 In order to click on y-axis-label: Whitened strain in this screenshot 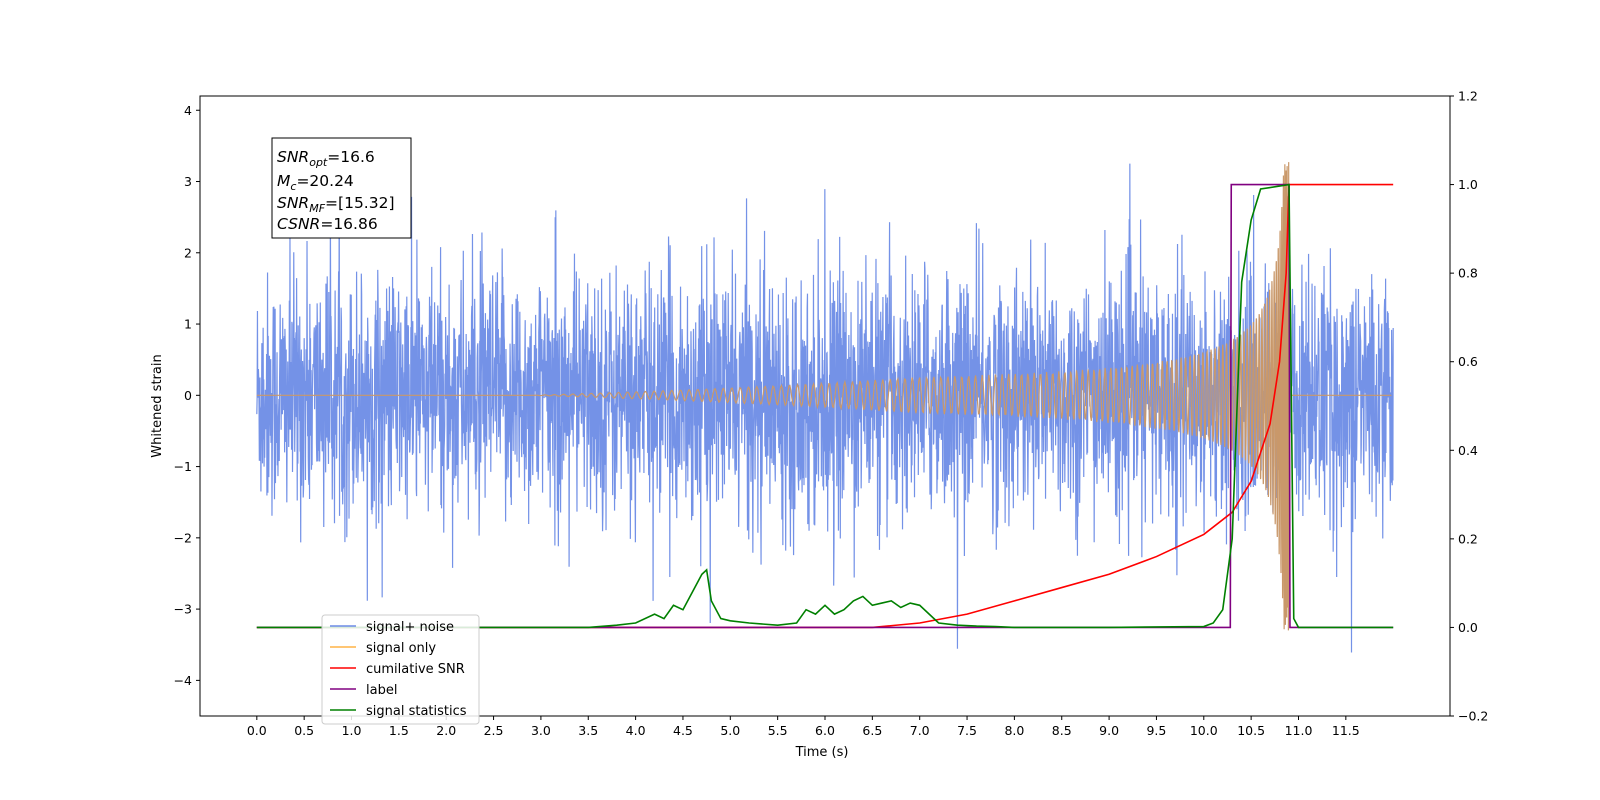, I will do `click(157, 405)`.